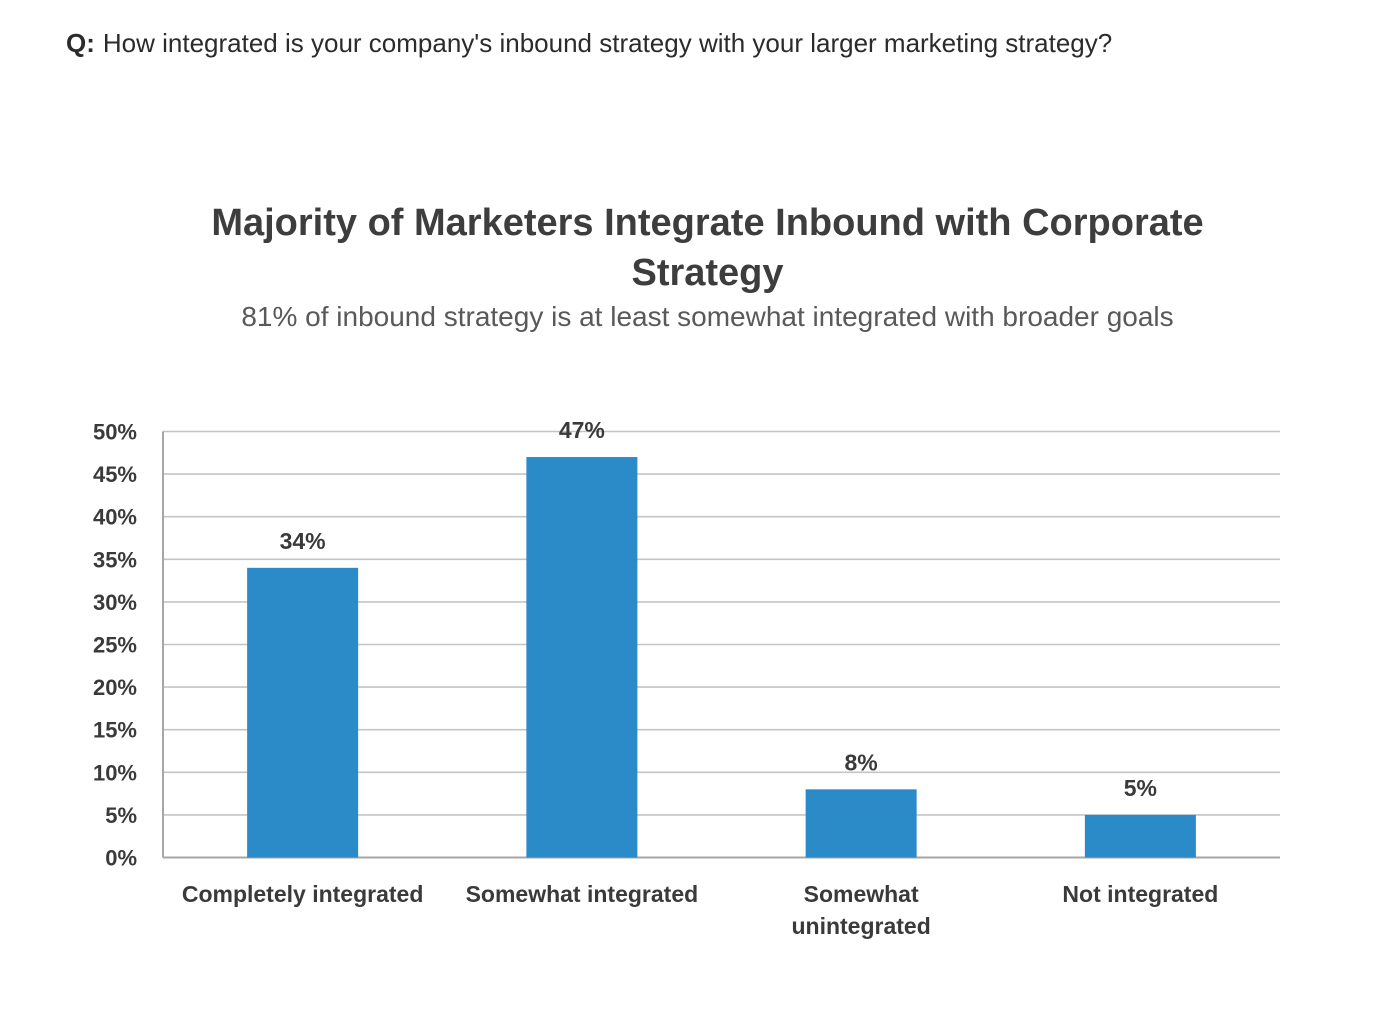  Describe the element at coordinates (80, 43) in the screenshot. I see `question-prefix: Q:` at that location.